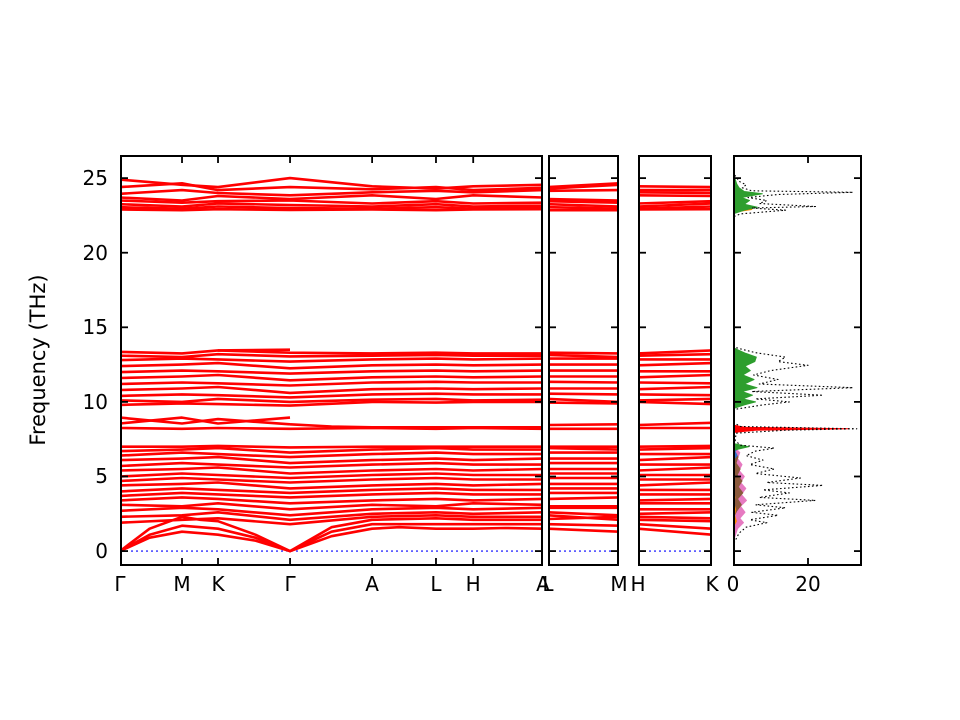  What do you see at coordinates (95, 401) in the screenshot?
I see `y-tick-label: 10` at bounding box center [95, 401].